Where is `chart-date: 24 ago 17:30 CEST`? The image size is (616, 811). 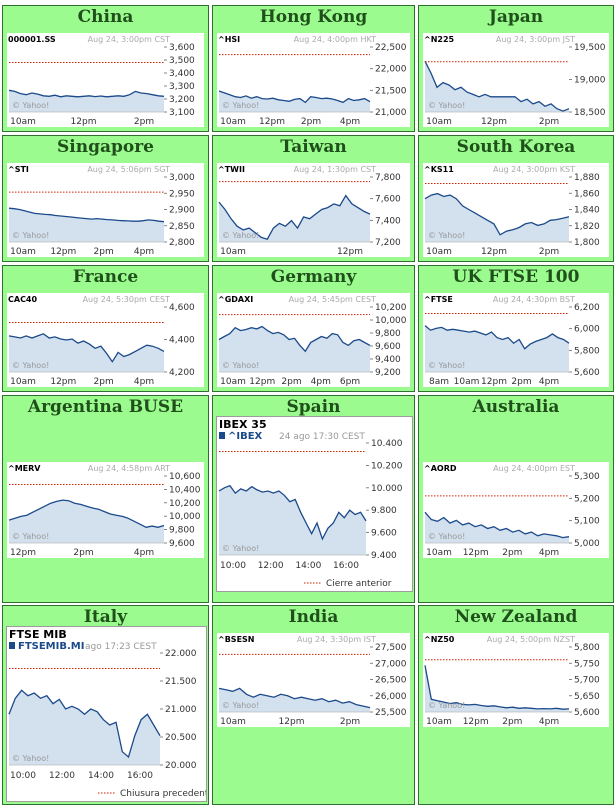
chart-date: 24 ago 17:30 CEST is located at coordinates (322, 437).